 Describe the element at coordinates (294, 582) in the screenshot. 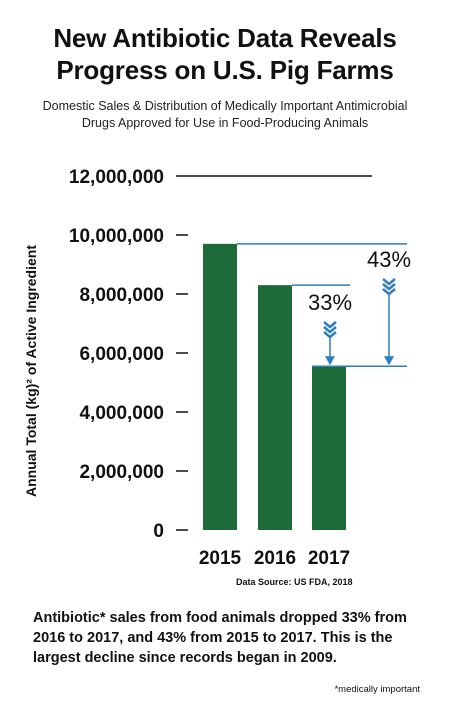

I see `data-source: Data Source: US FDA, 2018` at that location.